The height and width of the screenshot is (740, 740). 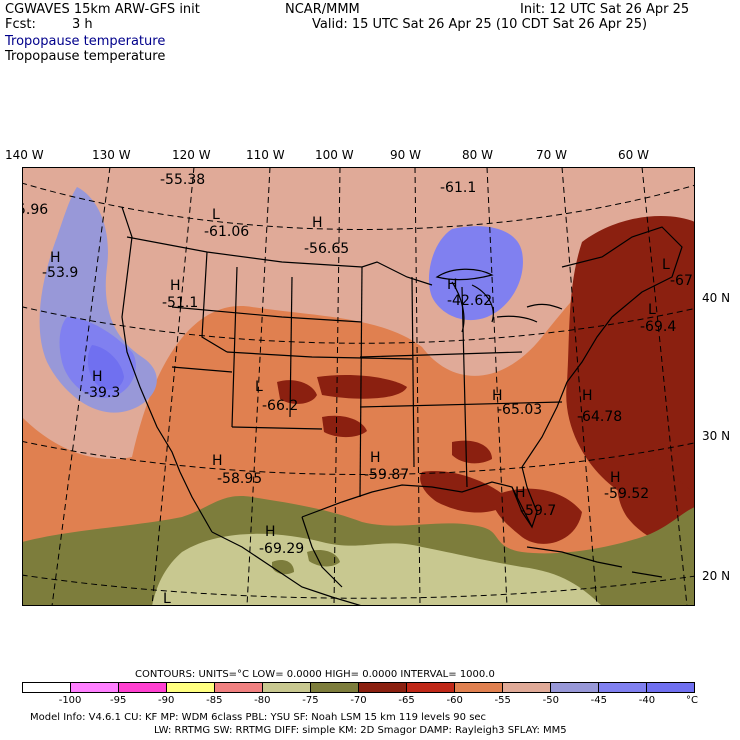 What do you see at coordinates (82, 24) in the screenshot?
I see `forecast-hour: 3 h` at bounding box center [82, 24].